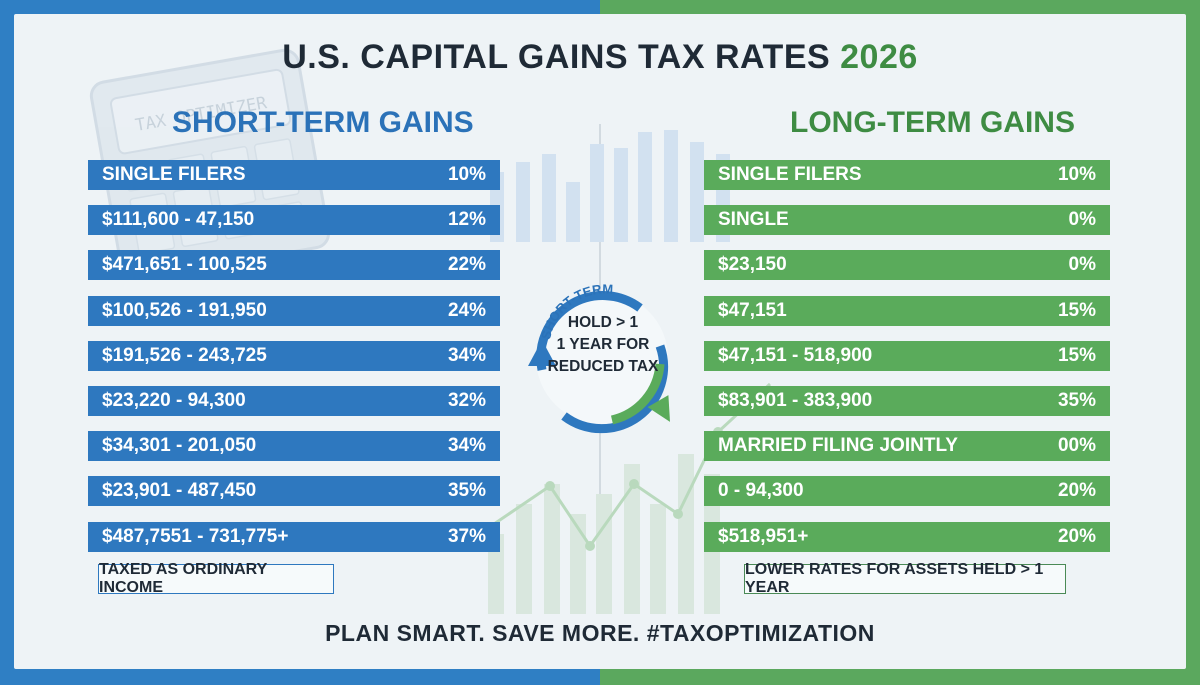 The height and width of the screenshot is (685, 1200). I want to click on long-term-rate-row: 0 - 94,300 20%, so click(907, 491).